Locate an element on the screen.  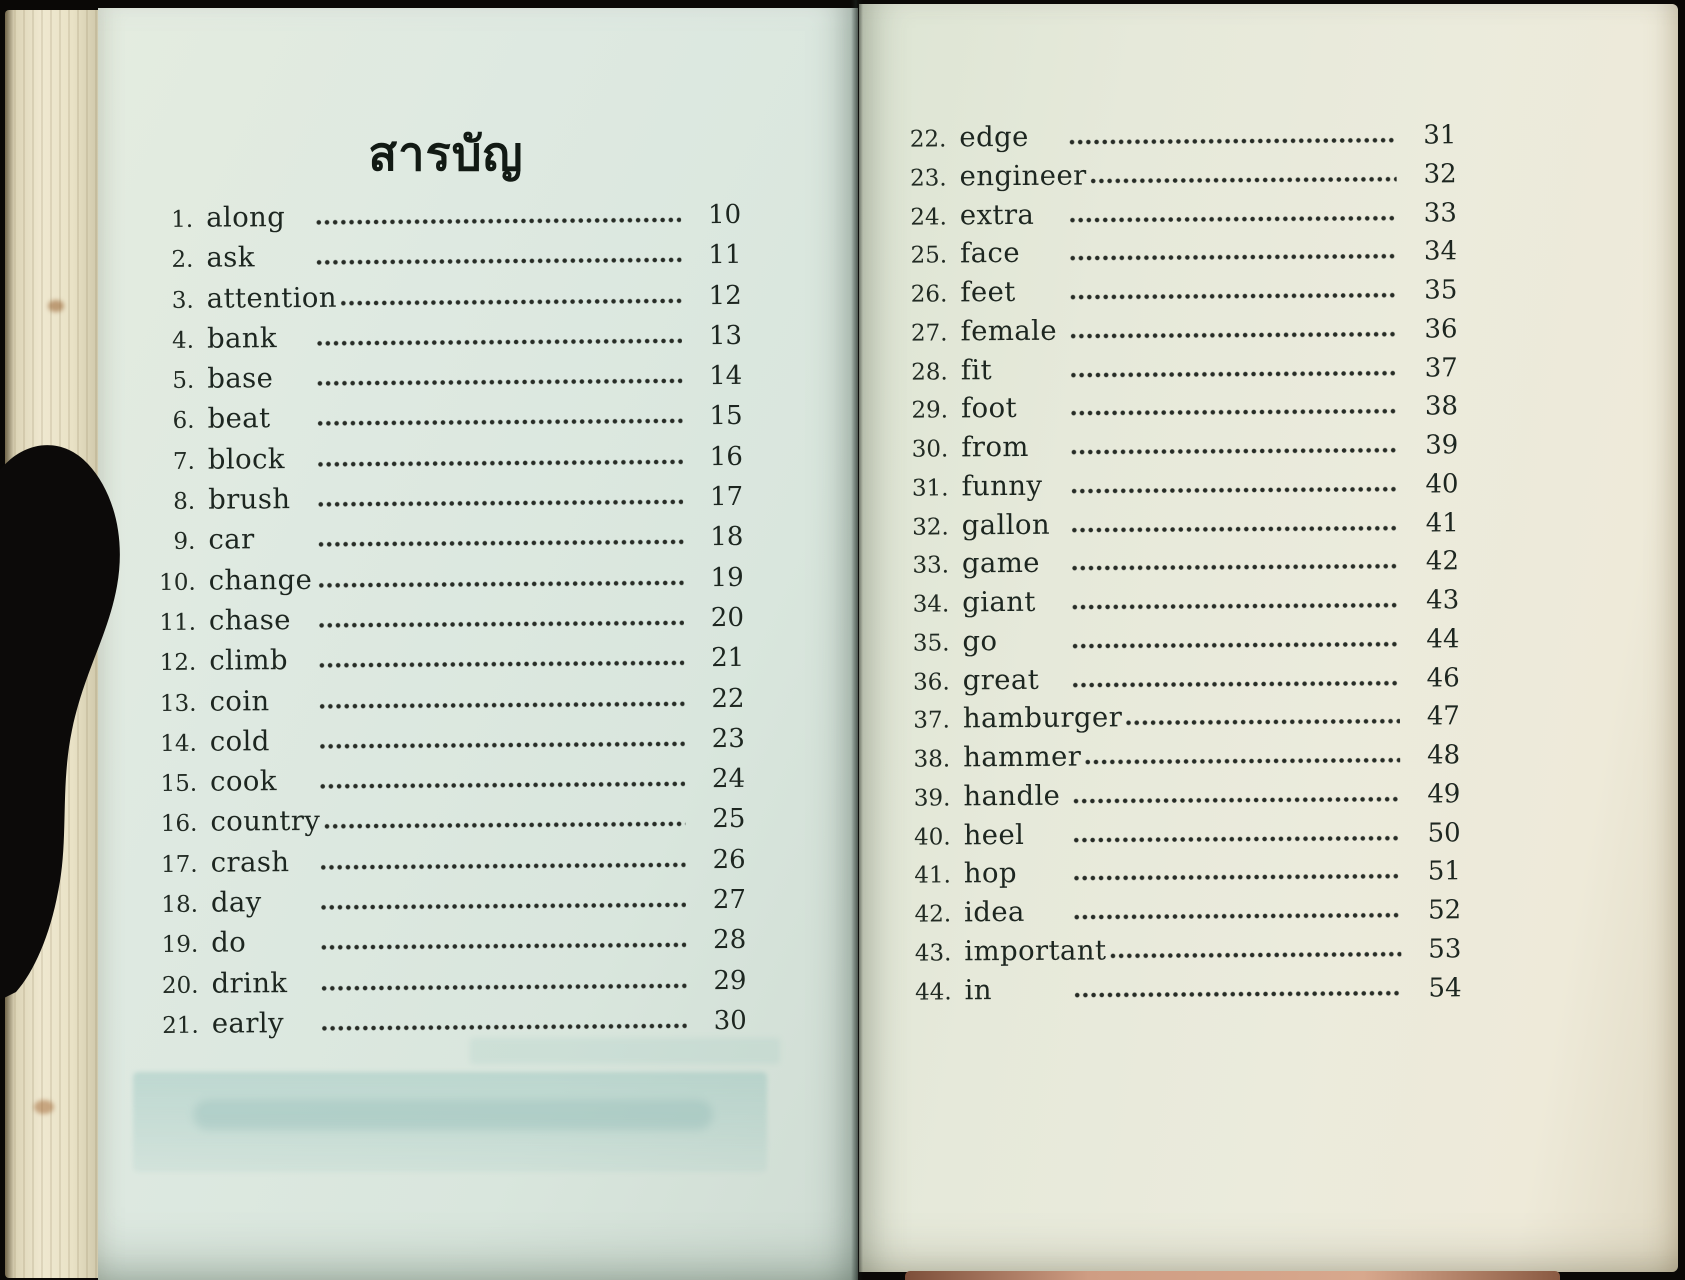
toc-entry-word: extra is located at coordinates (997, 214).